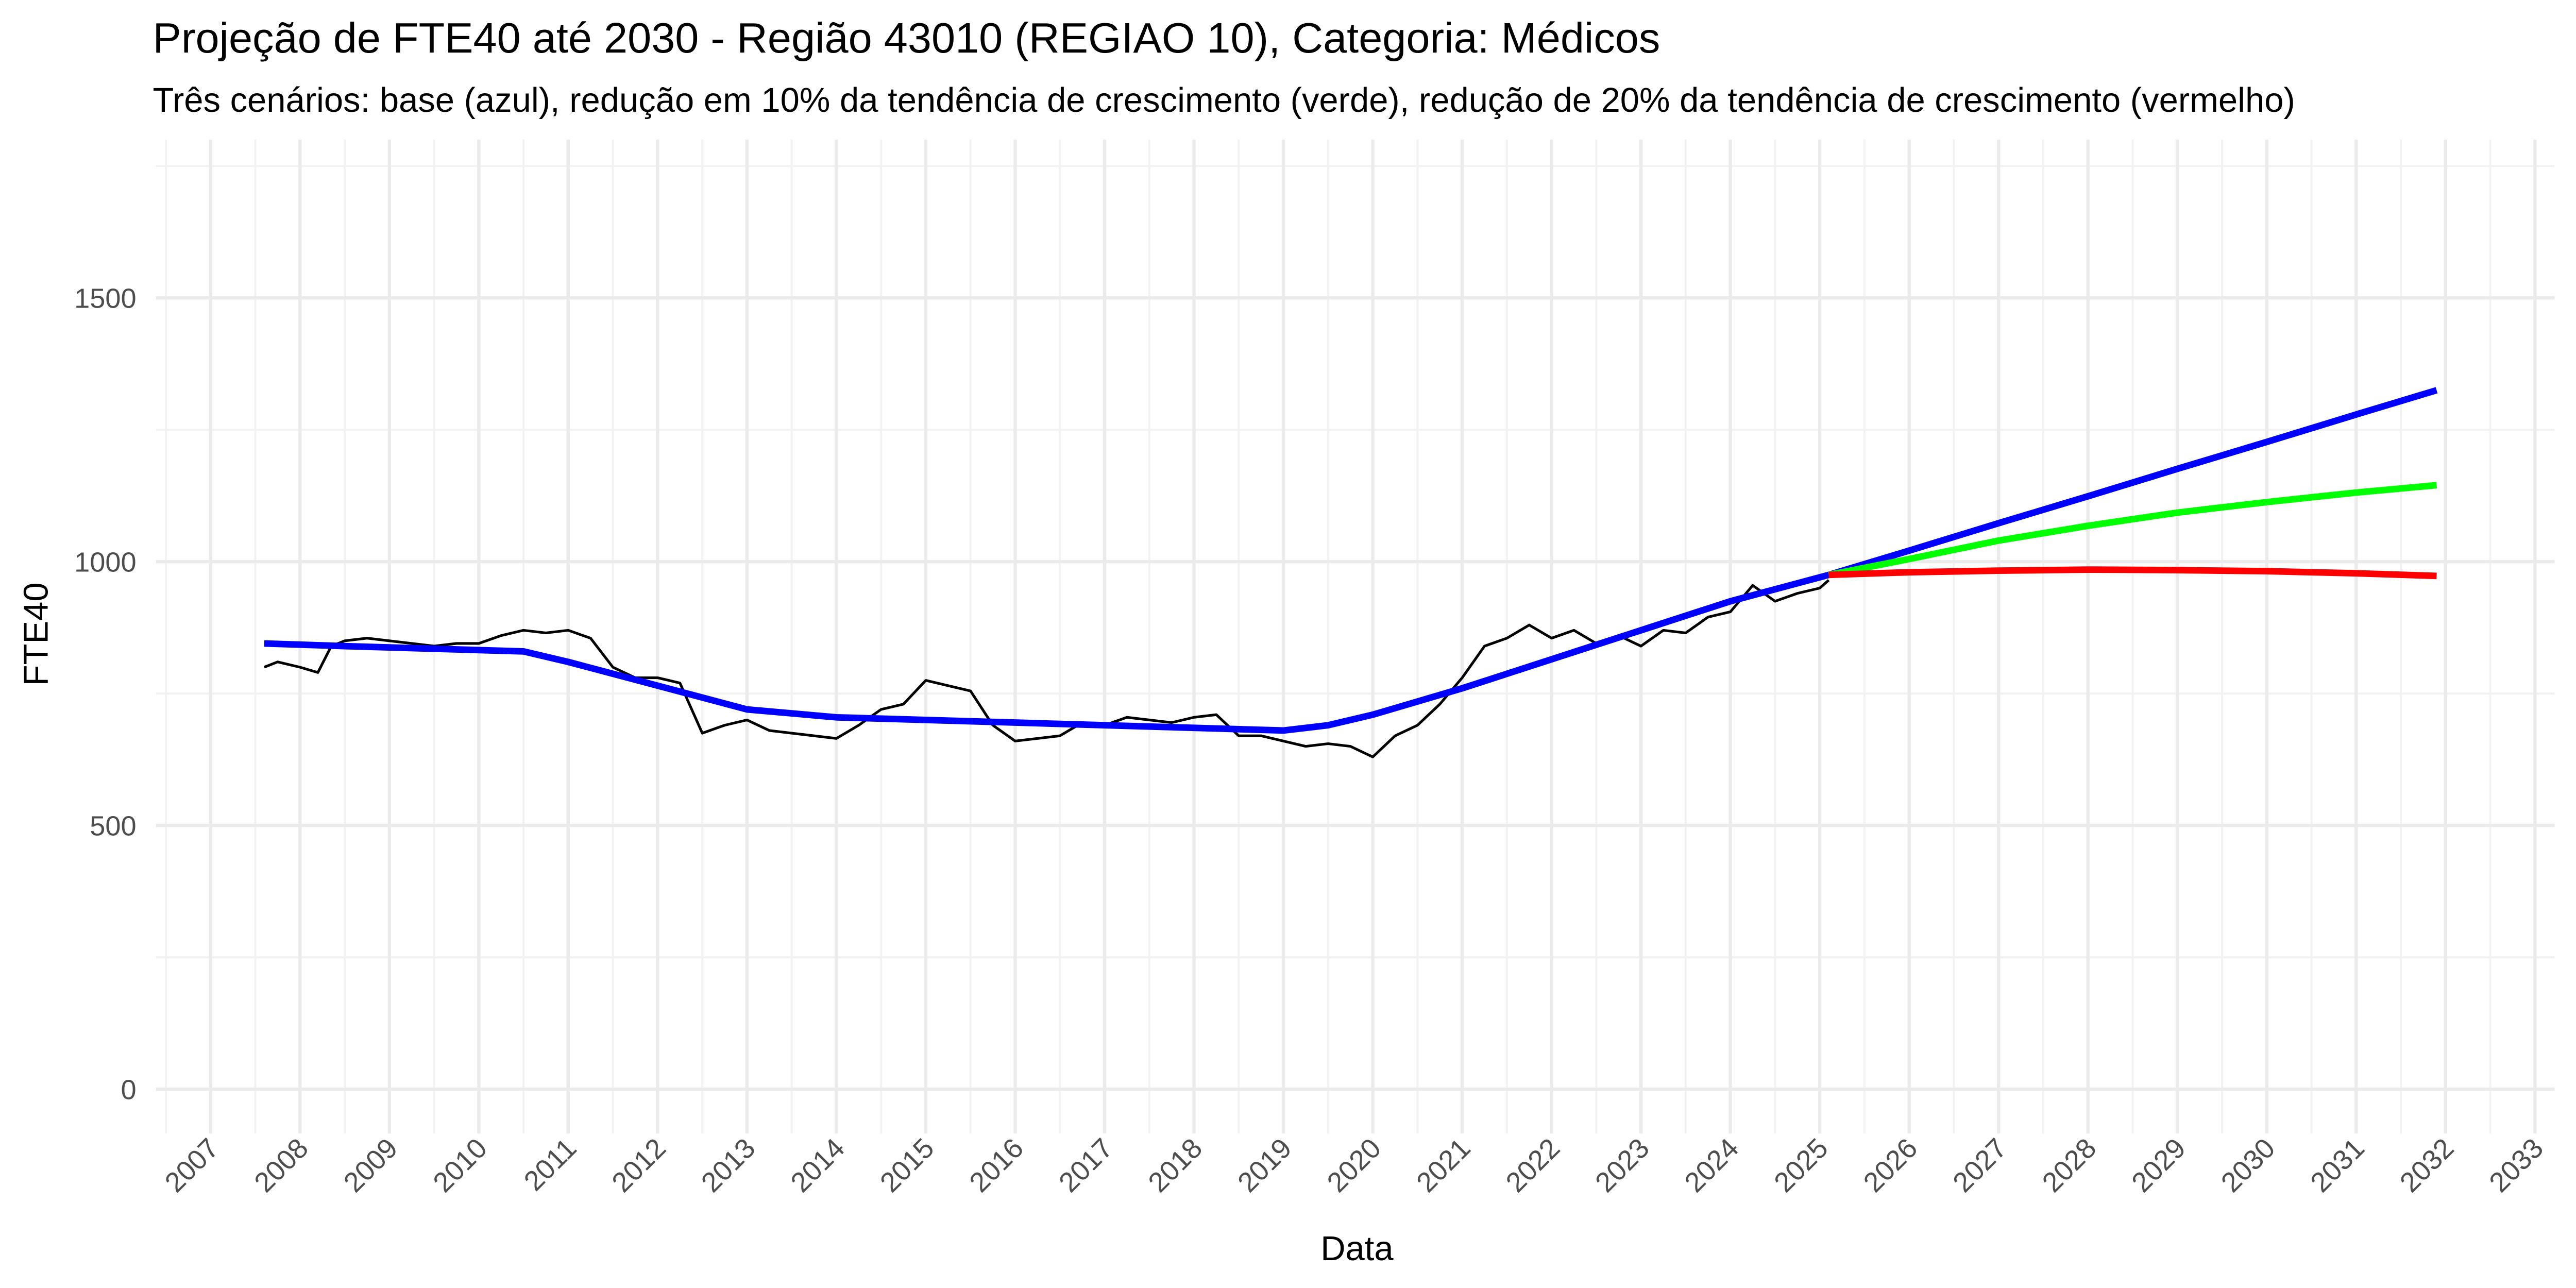 The width and height of the screenshot is (2576, 1288). What do you see at coordinates (1357, 1248) in the screenshot?
I see `x-axis-title: Data` at bounding box center [1357, 1248].